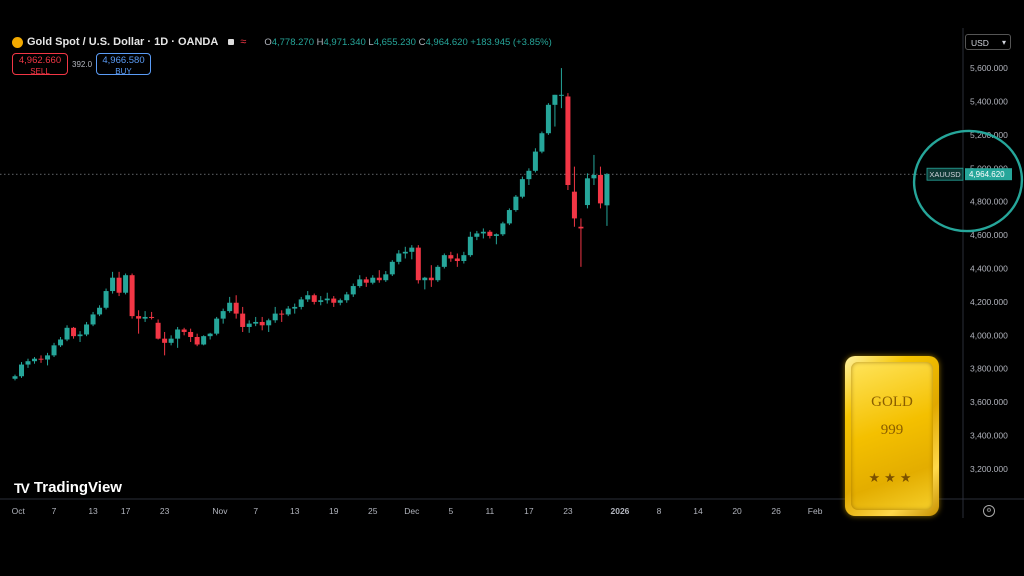 Image resolution: width=1024 pixels, height=576 pixels. What do you see at coordinates (40, 64) in the screenshot?
I see `sell-button: 4,962.660 SELL` at bounding box center [40, 64].